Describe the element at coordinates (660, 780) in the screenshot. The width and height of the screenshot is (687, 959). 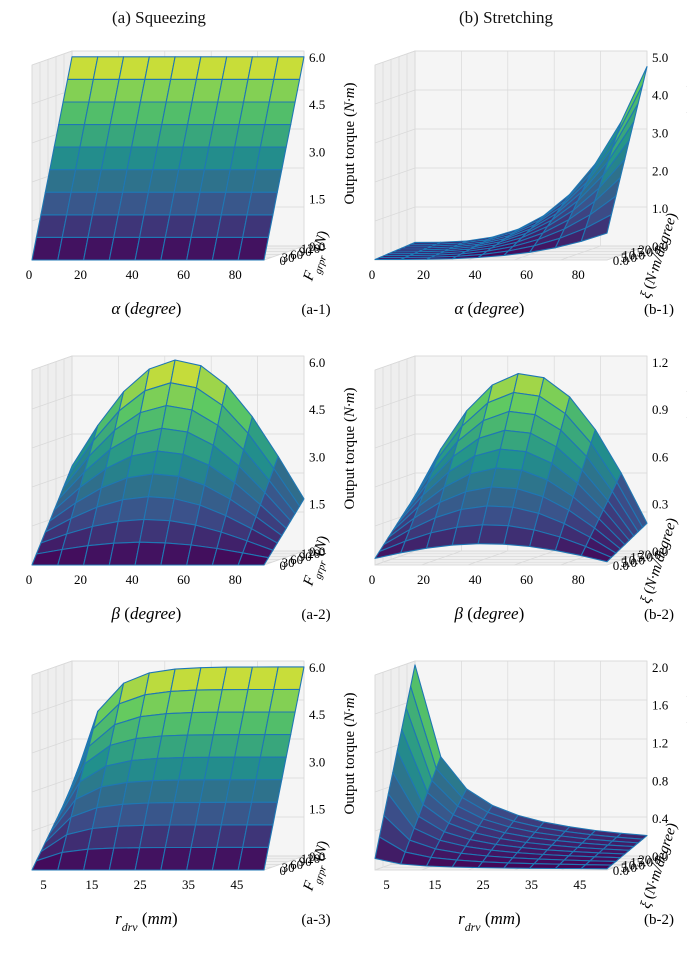
I see `z-tick-label: 0.8` at that location.